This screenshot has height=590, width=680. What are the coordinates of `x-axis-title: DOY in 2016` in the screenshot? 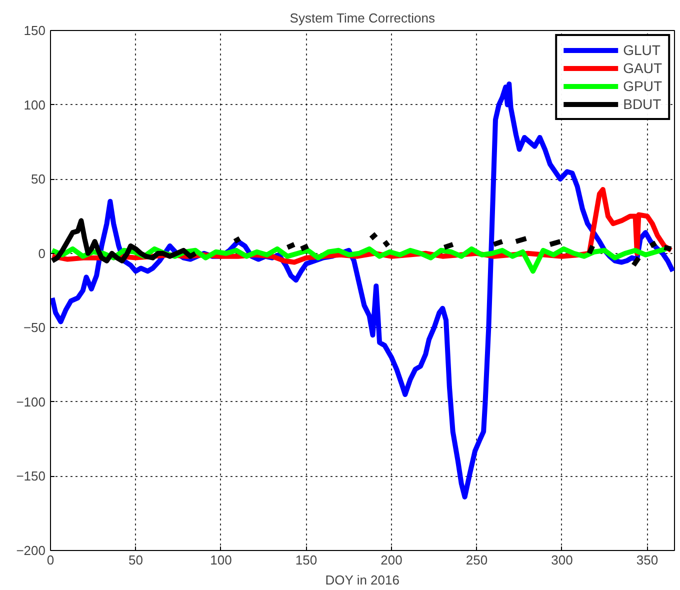 It's located at (362, 580).